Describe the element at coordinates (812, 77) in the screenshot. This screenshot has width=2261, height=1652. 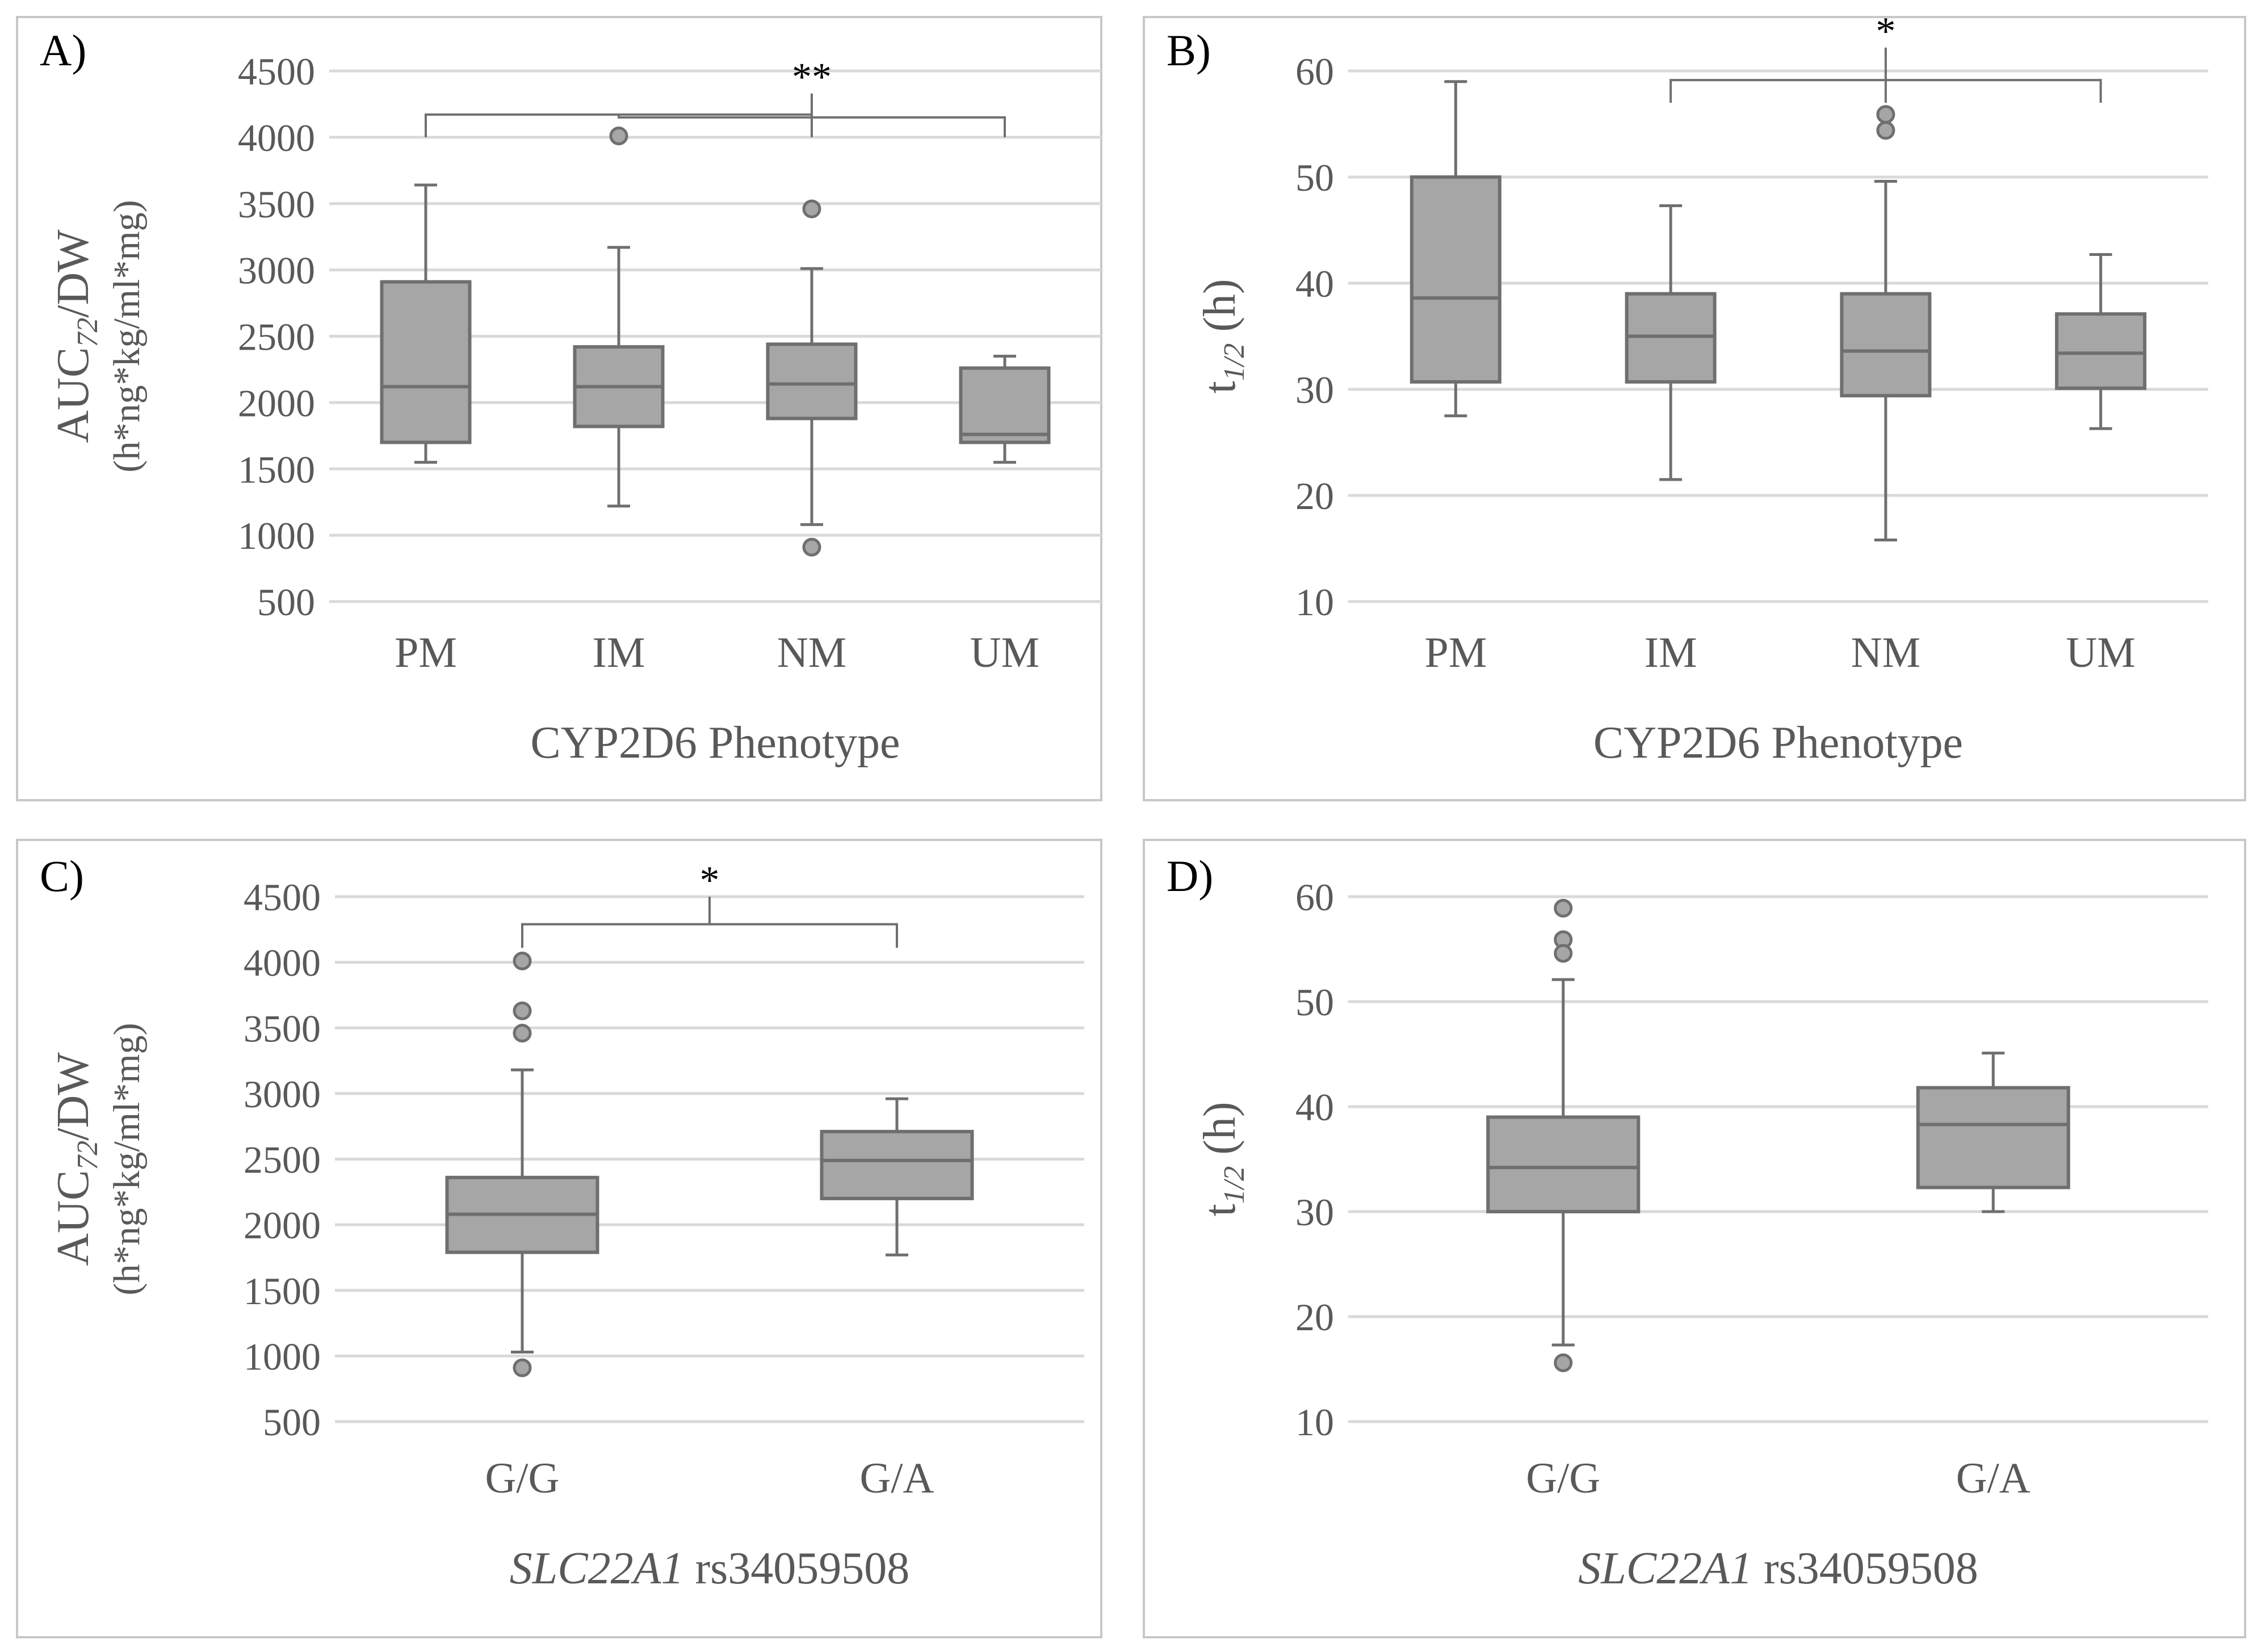
I see `significance-stars: **` at that location.